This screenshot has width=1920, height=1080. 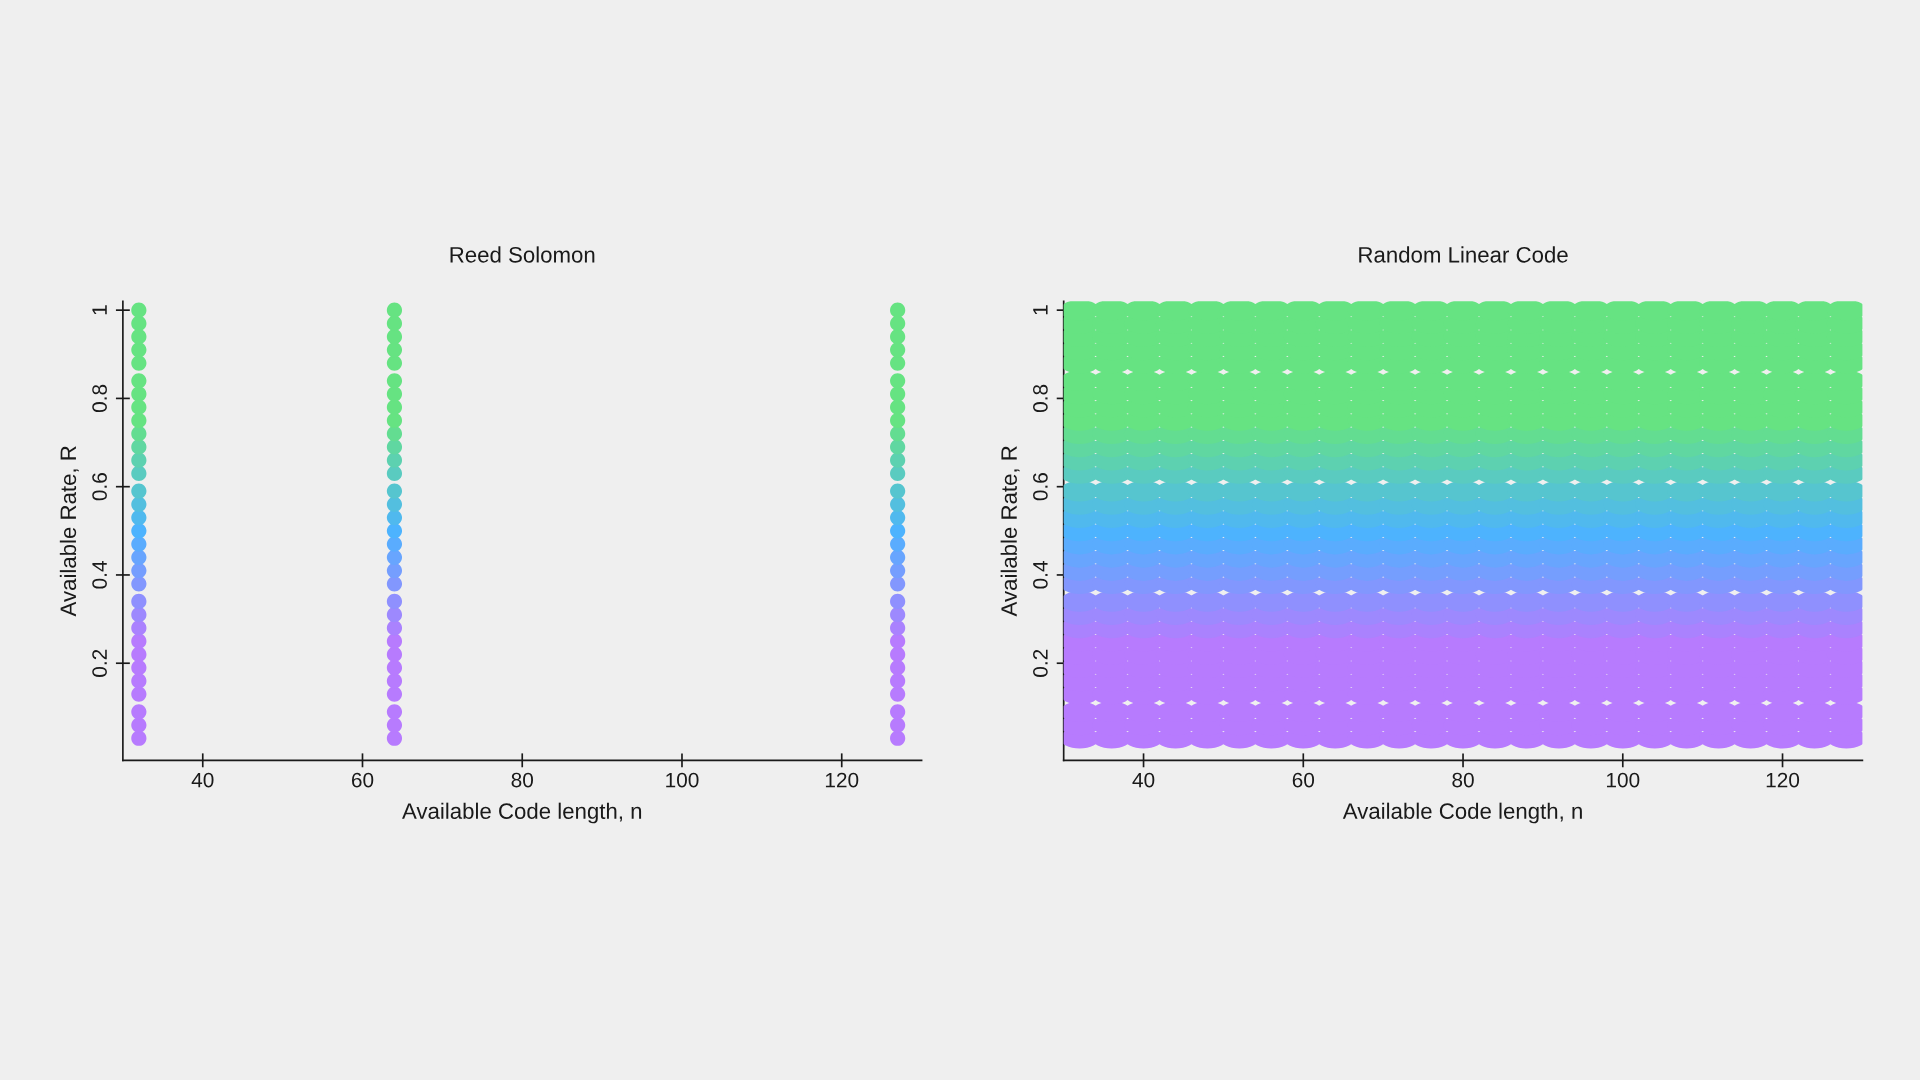 I want to click on chart-title: Random Linear Code, so click(x=1463, y=254).